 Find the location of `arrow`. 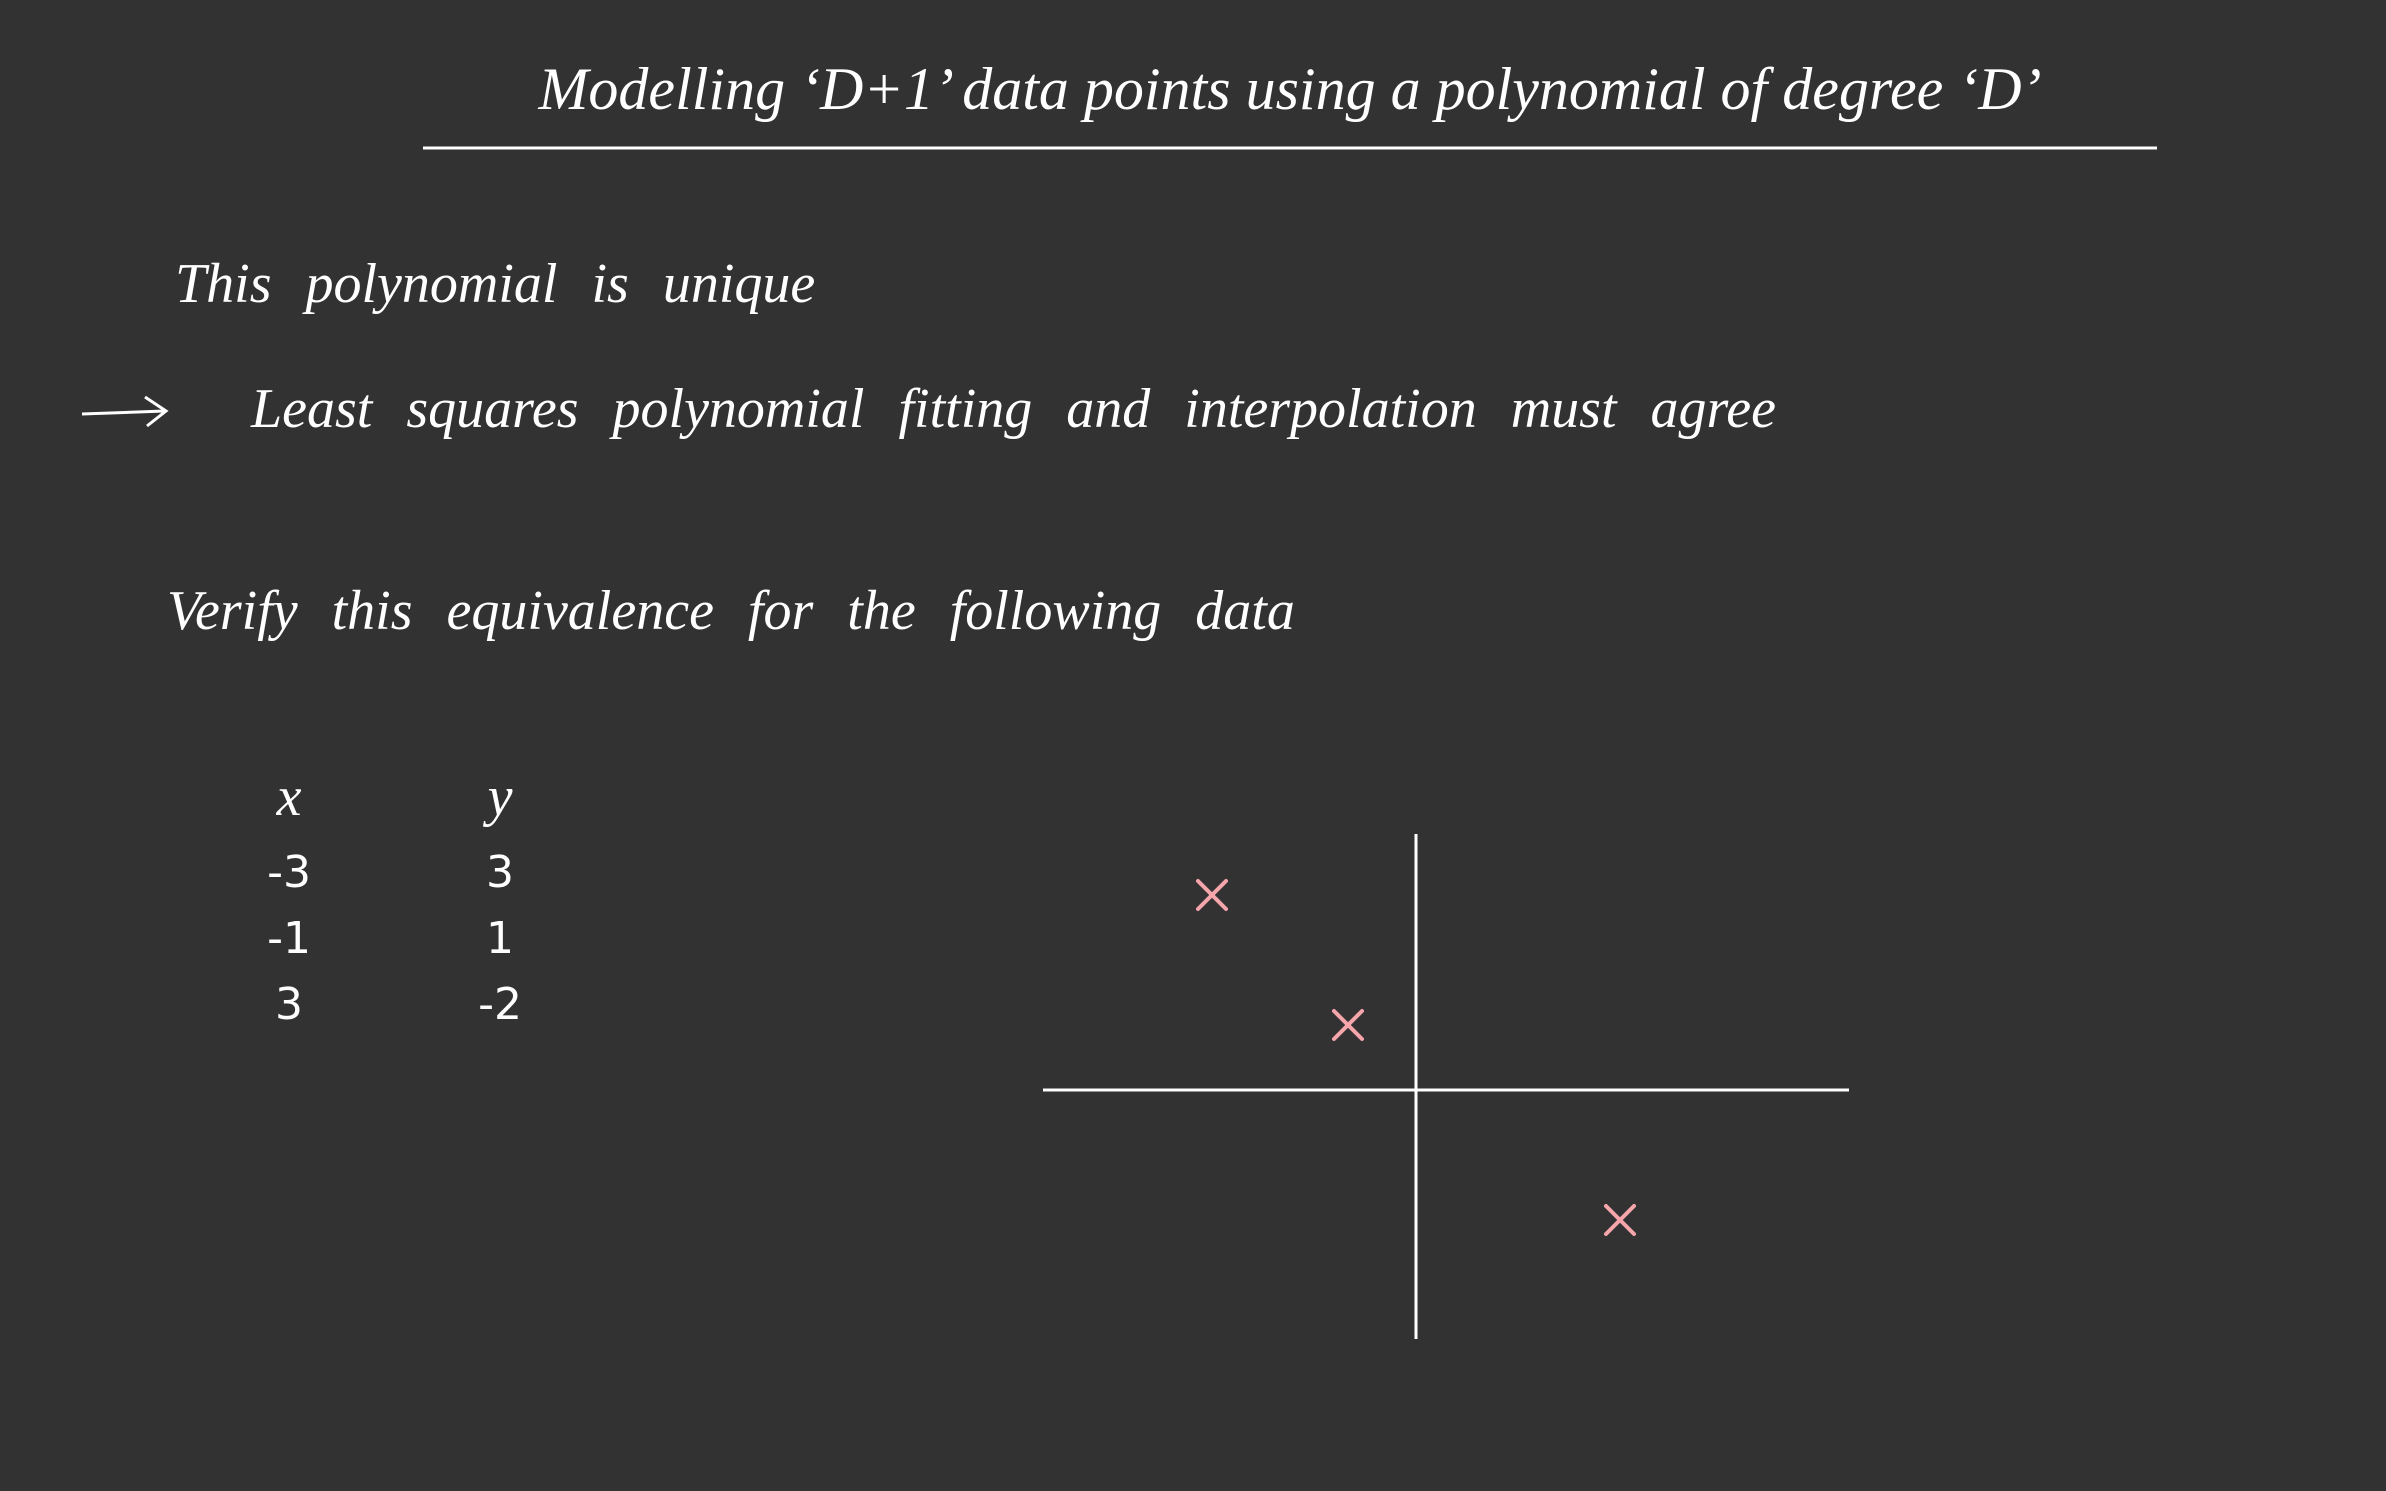

arrow is located at coordinates (125, 411).